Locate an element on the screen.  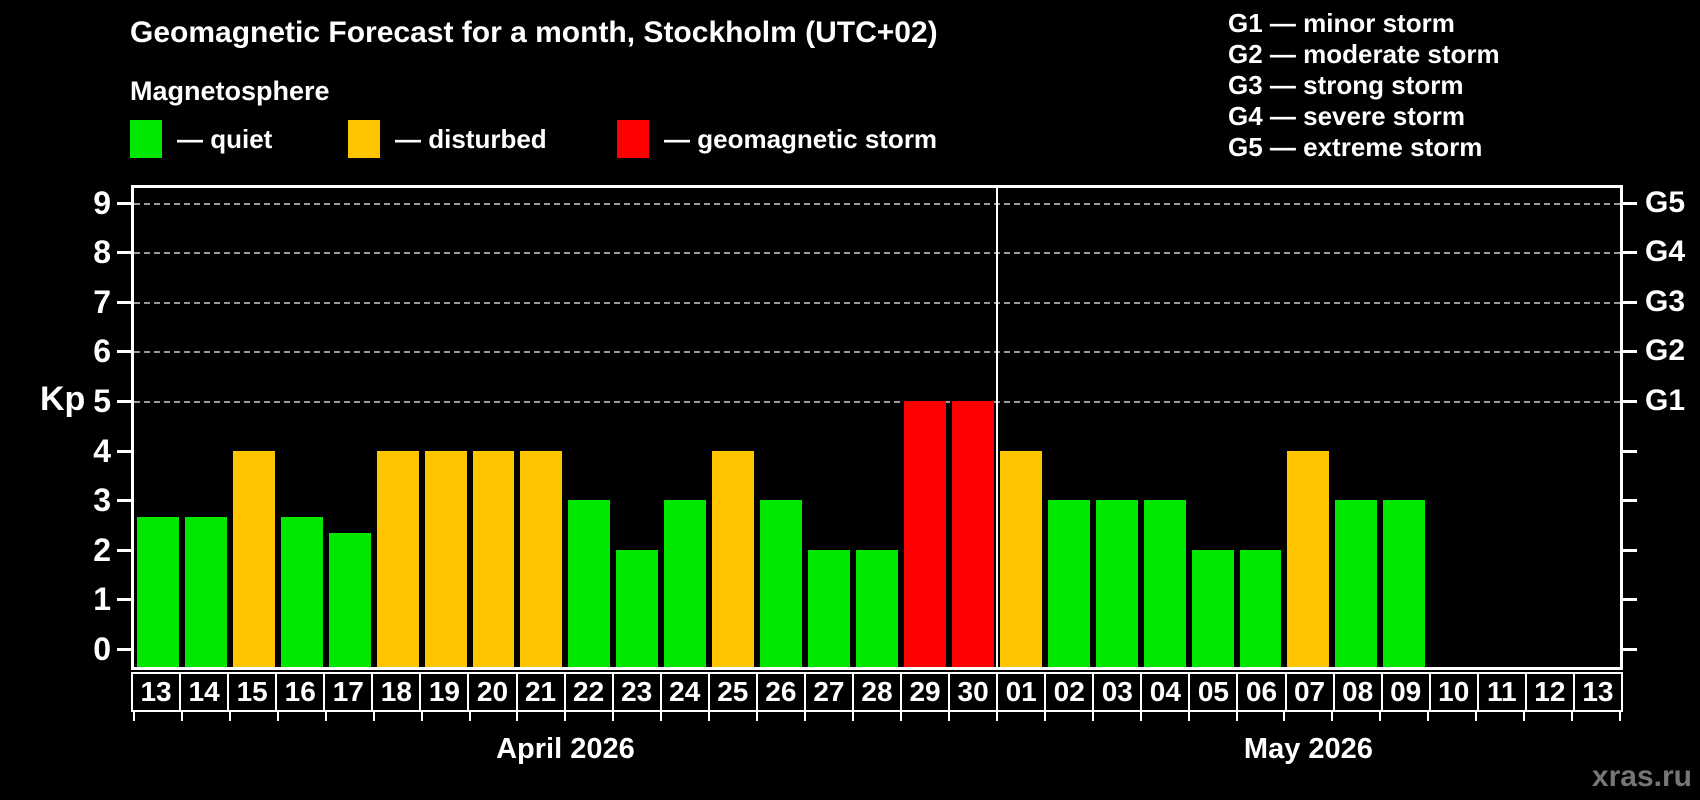
date-cell-13: 13 is located at coordinates (157, 692).